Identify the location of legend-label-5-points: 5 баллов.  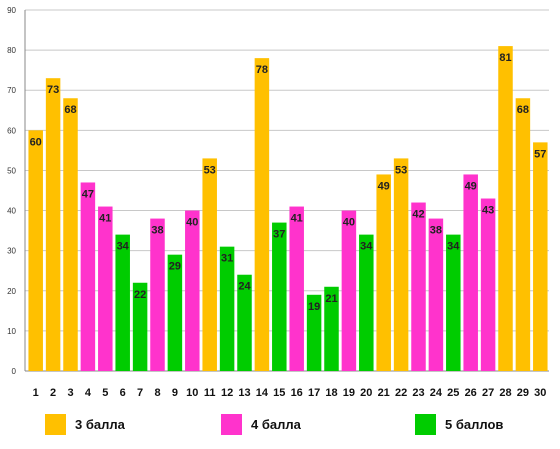
(474, 424).